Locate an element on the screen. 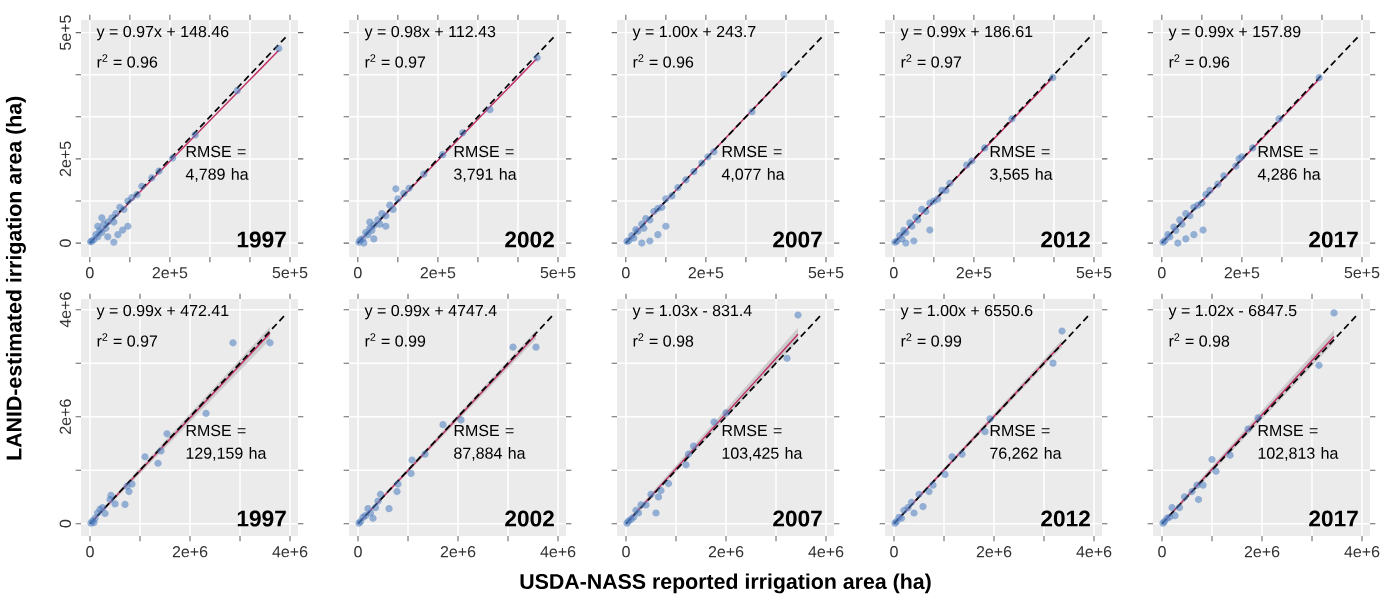  y-axis-title: LANID-estimated irrigation area (ha) is located at coordinates (15, 278).